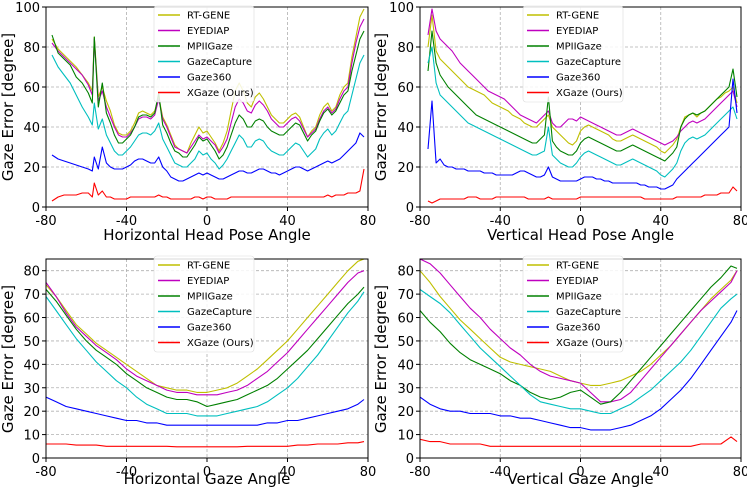  I want to click on x-axis-label: Vertical Head Pose Angle, so click(580, 235).